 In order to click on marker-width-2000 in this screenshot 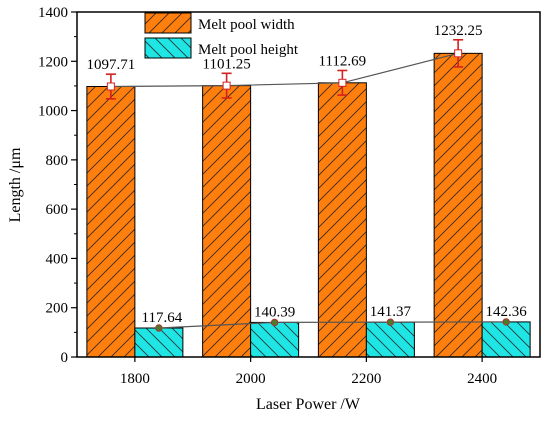, I will do `click(226, 85)`.